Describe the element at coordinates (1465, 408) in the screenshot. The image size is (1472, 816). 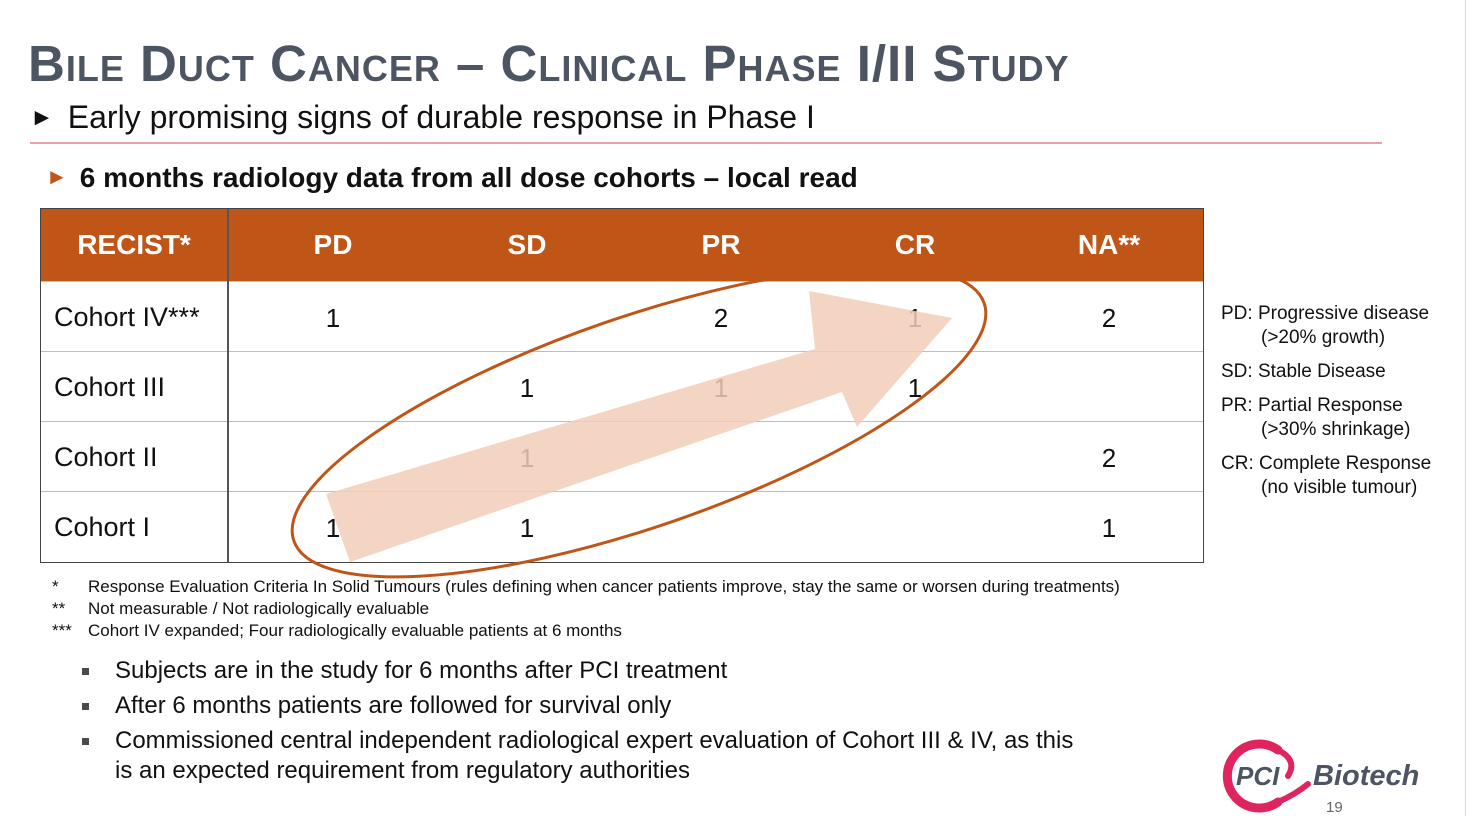
I see `slide-right-edge` at that location.